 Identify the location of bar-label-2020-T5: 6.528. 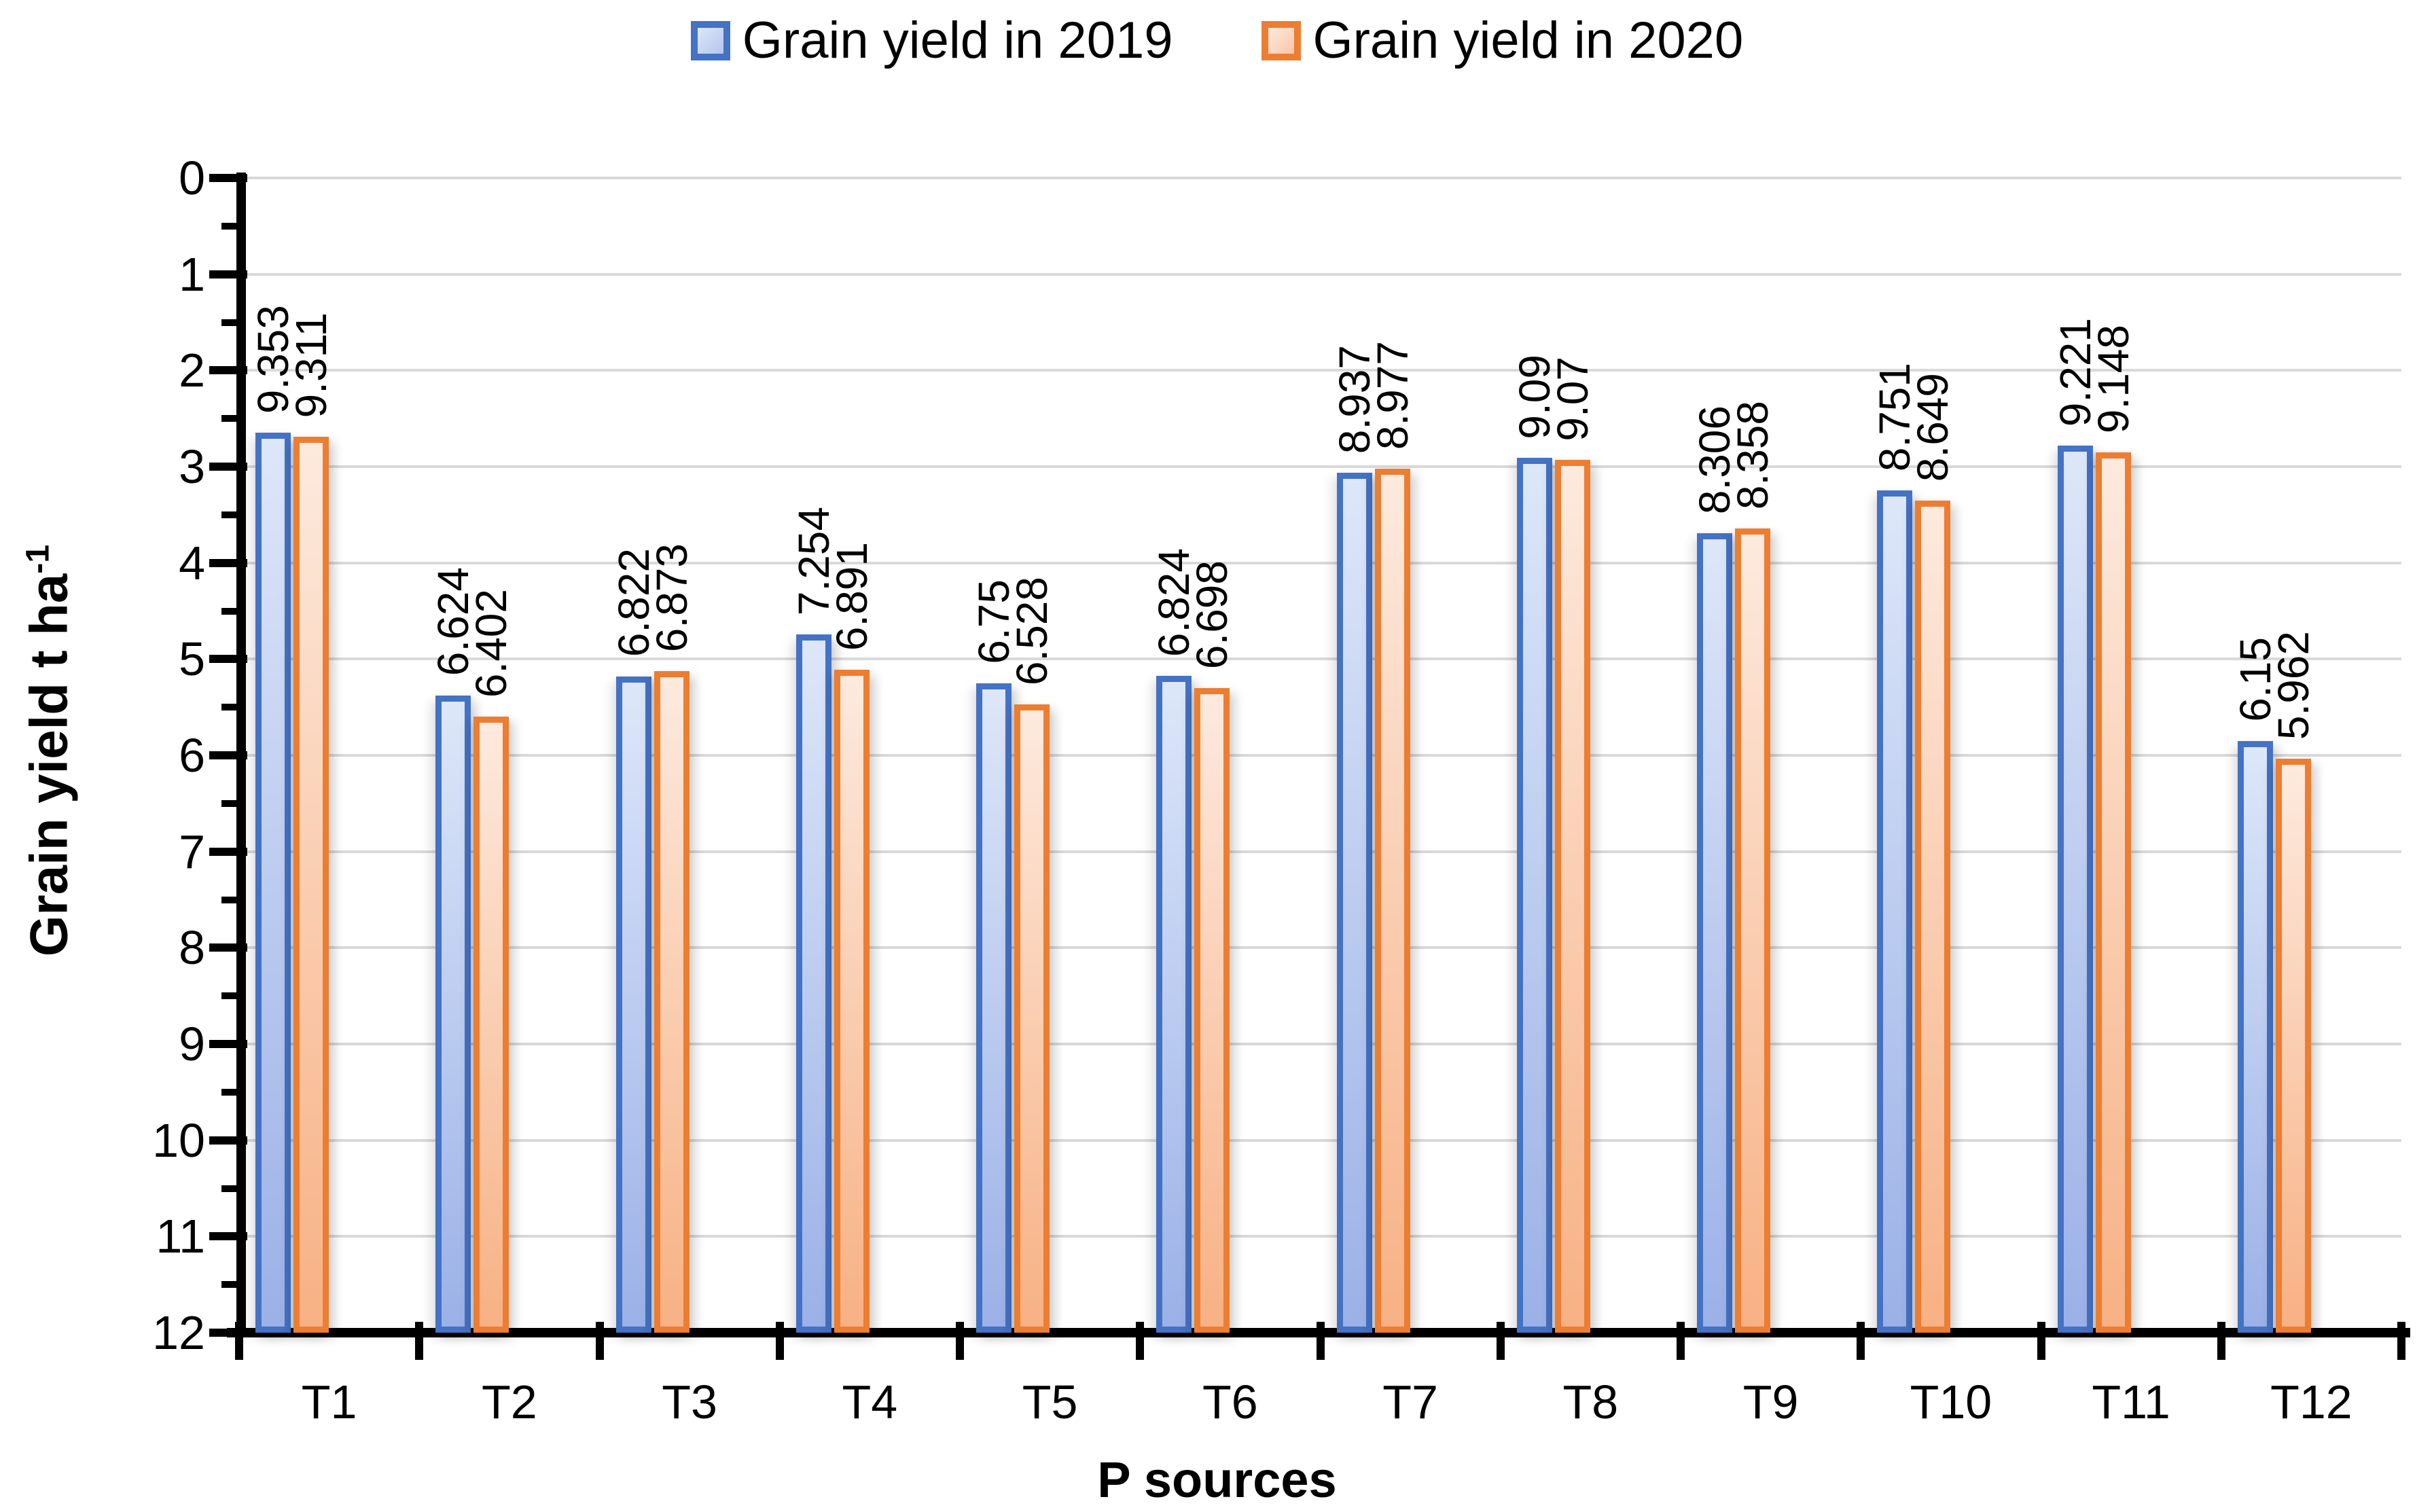
(1031, 631).